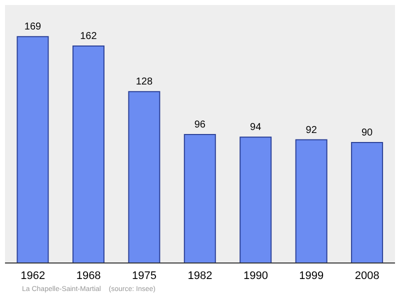  What do you see at coordinates (33, 276) in the screenshot?
I see `x-tick-label: 1962` at bounding box center [33, 276].